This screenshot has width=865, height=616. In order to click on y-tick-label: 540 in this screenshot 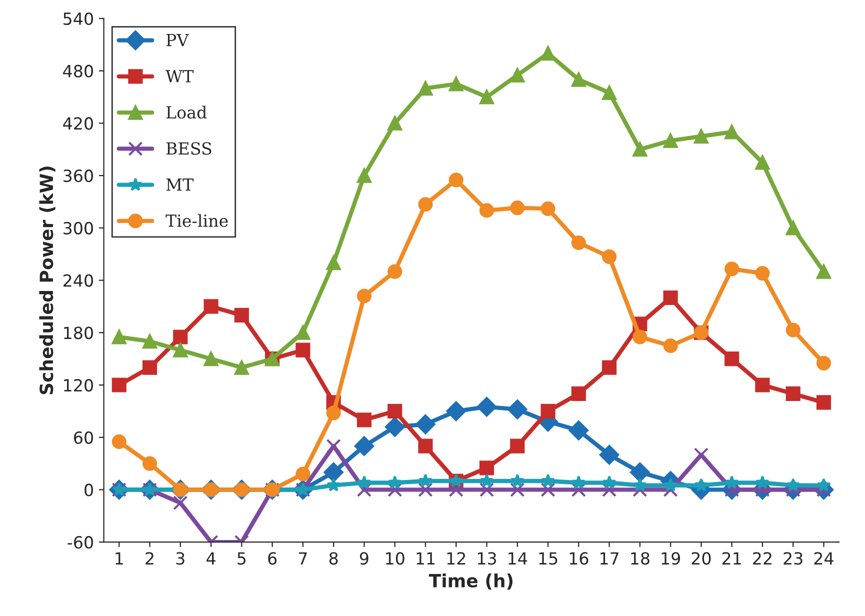, I will do `click(78, 19)`.